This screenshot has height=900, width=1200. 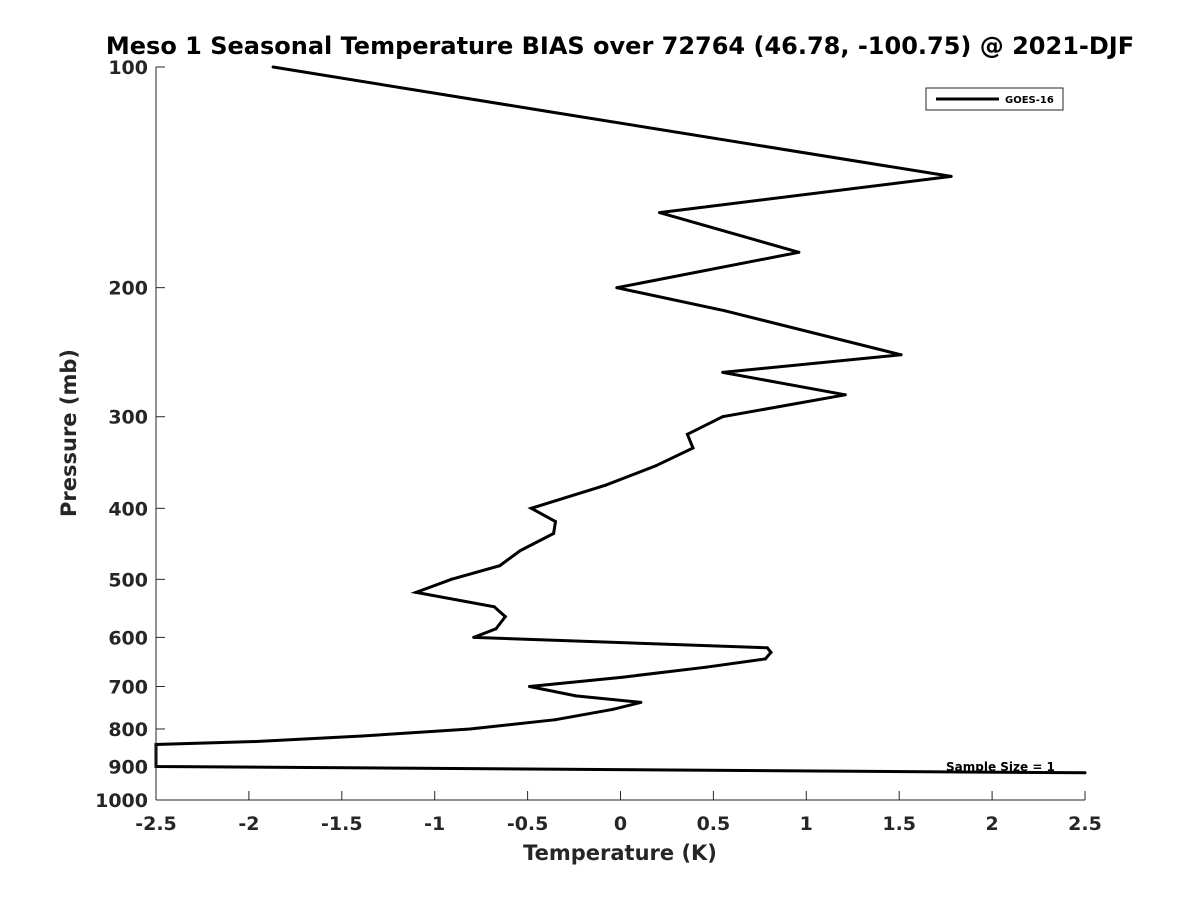 I want to click on x-axis-ticks: -2.5 -2 -1.5 -1 -0.5 0 0.5 1 1.5 2 2.5, so click(x=618, y=813).